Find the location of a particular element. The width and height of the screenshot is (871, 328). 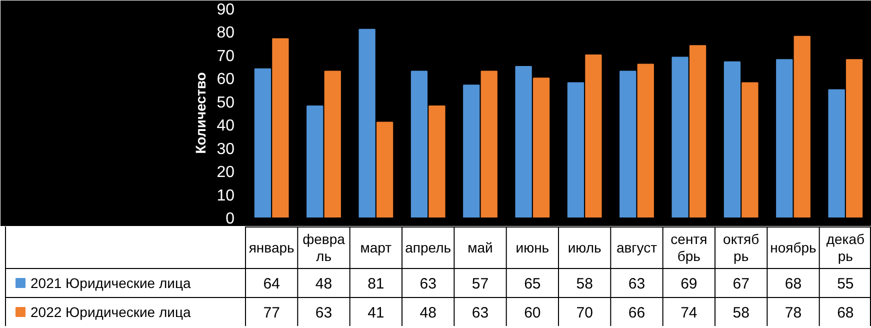

y-tick-label: 0 is located at coordinates (230, 219).